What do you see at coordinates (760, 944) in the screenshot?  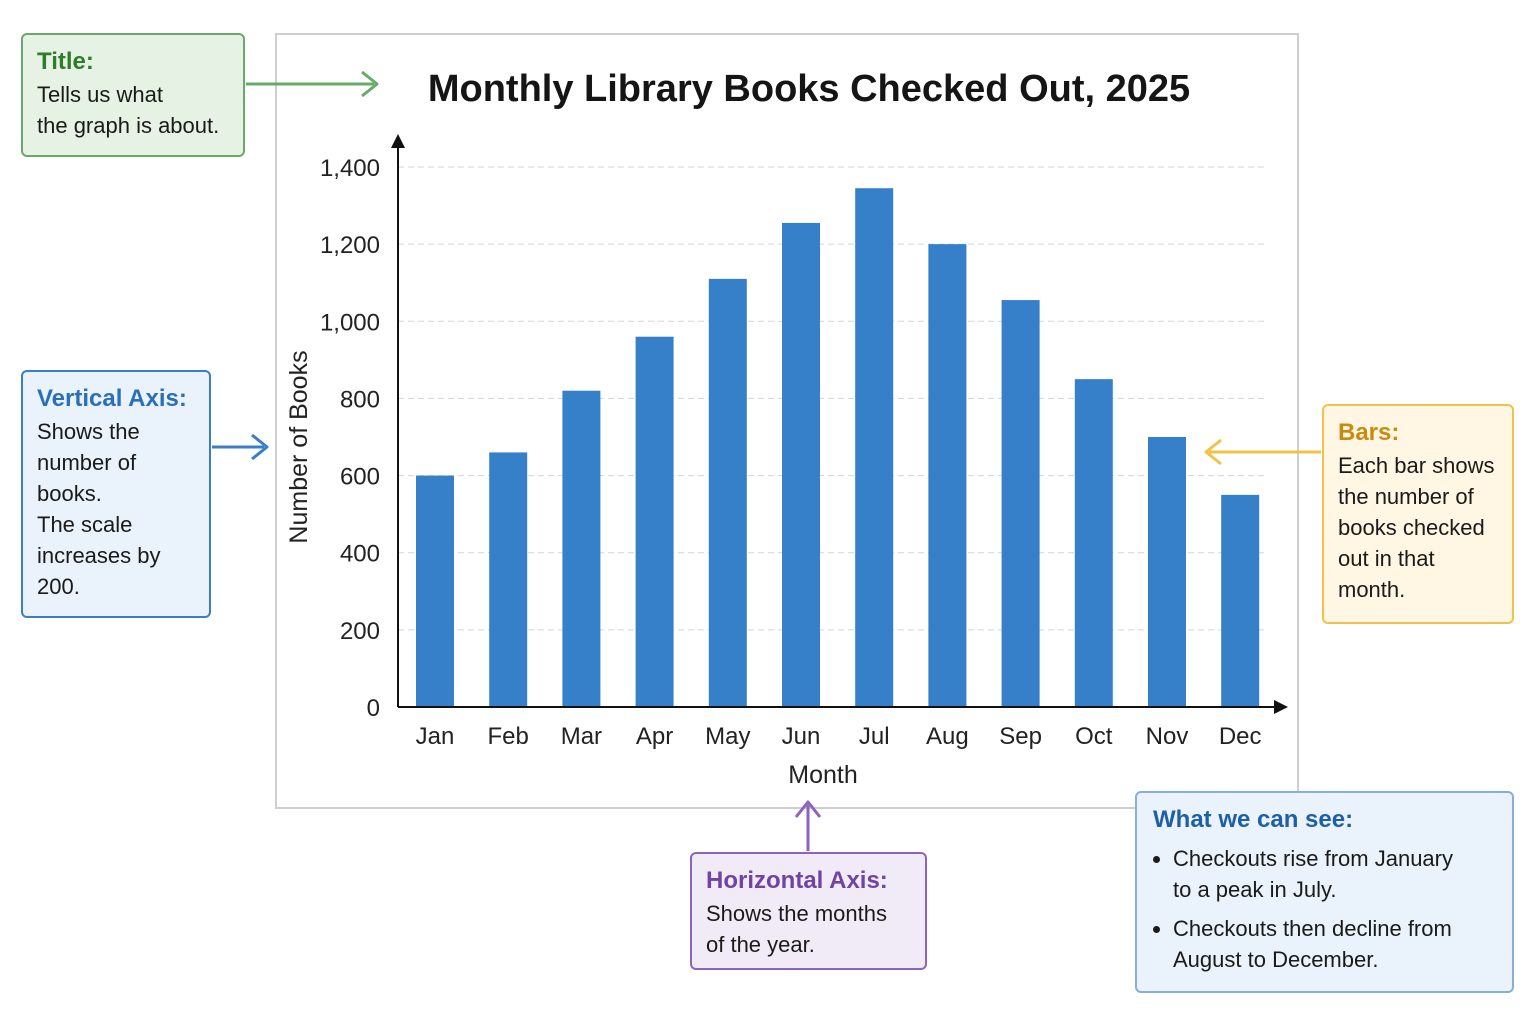 I see `horizontal-axis-callout-line: of the year.` at bounding box center [760, 944].